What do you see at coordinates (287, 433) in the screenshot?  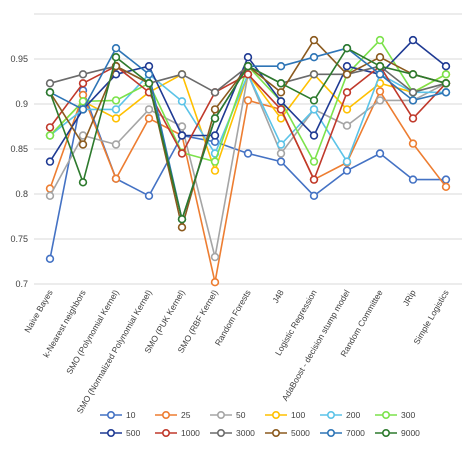 I see `legend-item-5000: 5000` at bounding box center [287, 433].